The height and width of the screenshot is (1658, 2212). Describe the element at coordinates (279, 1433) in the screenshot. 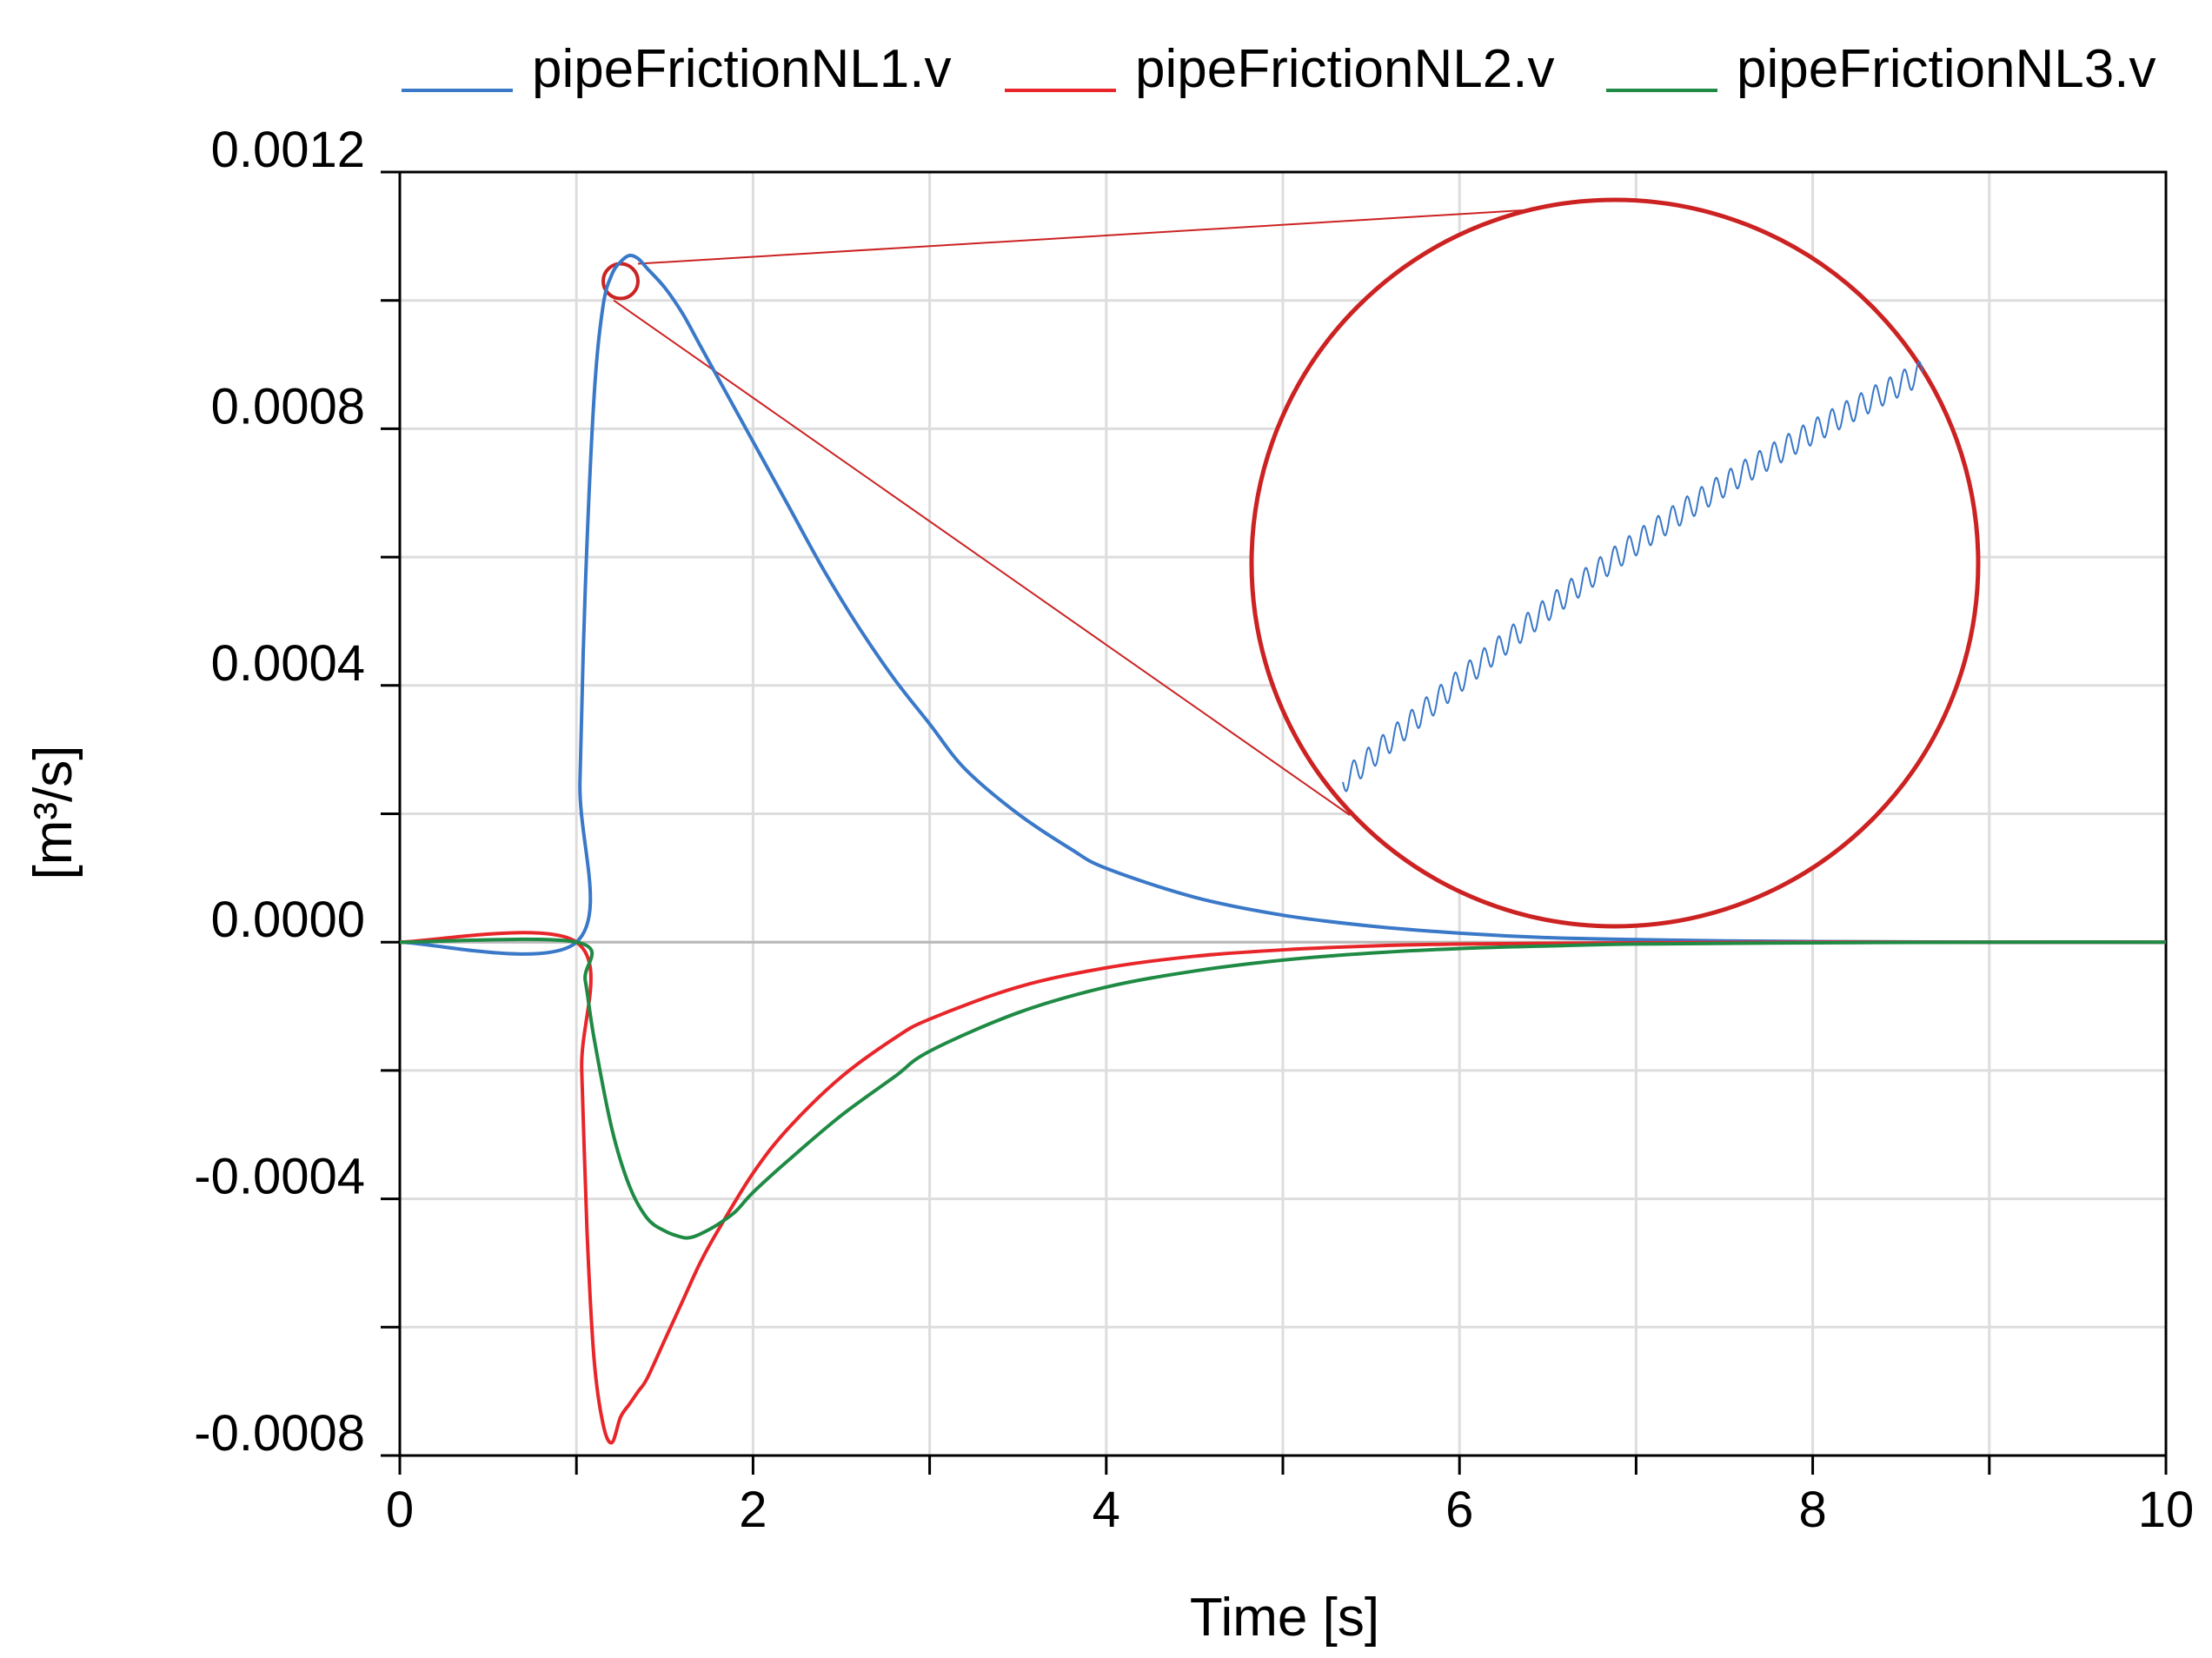

I see `y-tick-label: -0.0008` at that location.